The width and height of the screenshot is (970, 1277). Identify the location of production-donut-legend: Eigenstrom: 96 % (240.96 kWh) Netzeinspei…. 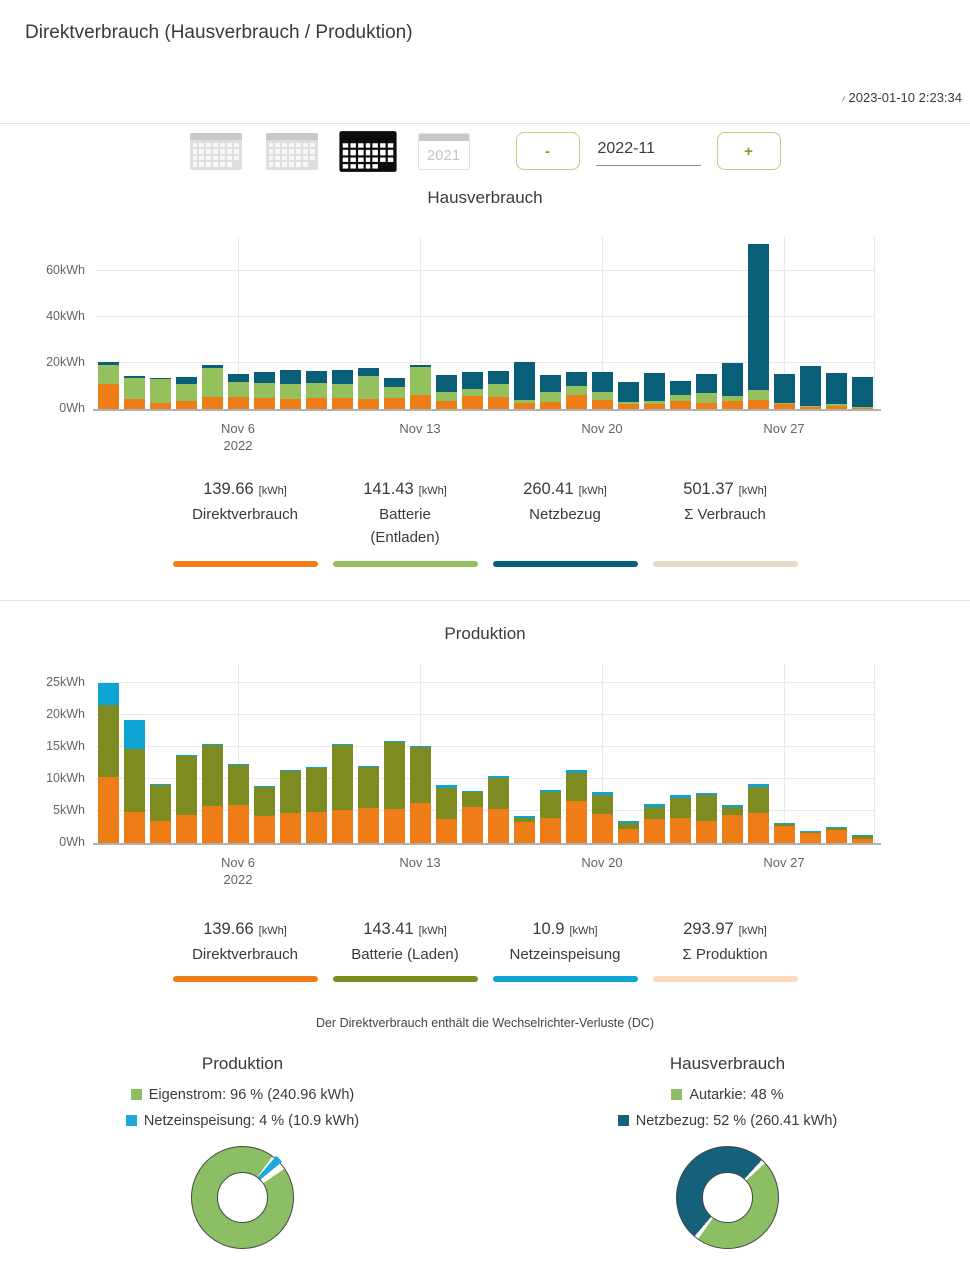
(242, 1108).